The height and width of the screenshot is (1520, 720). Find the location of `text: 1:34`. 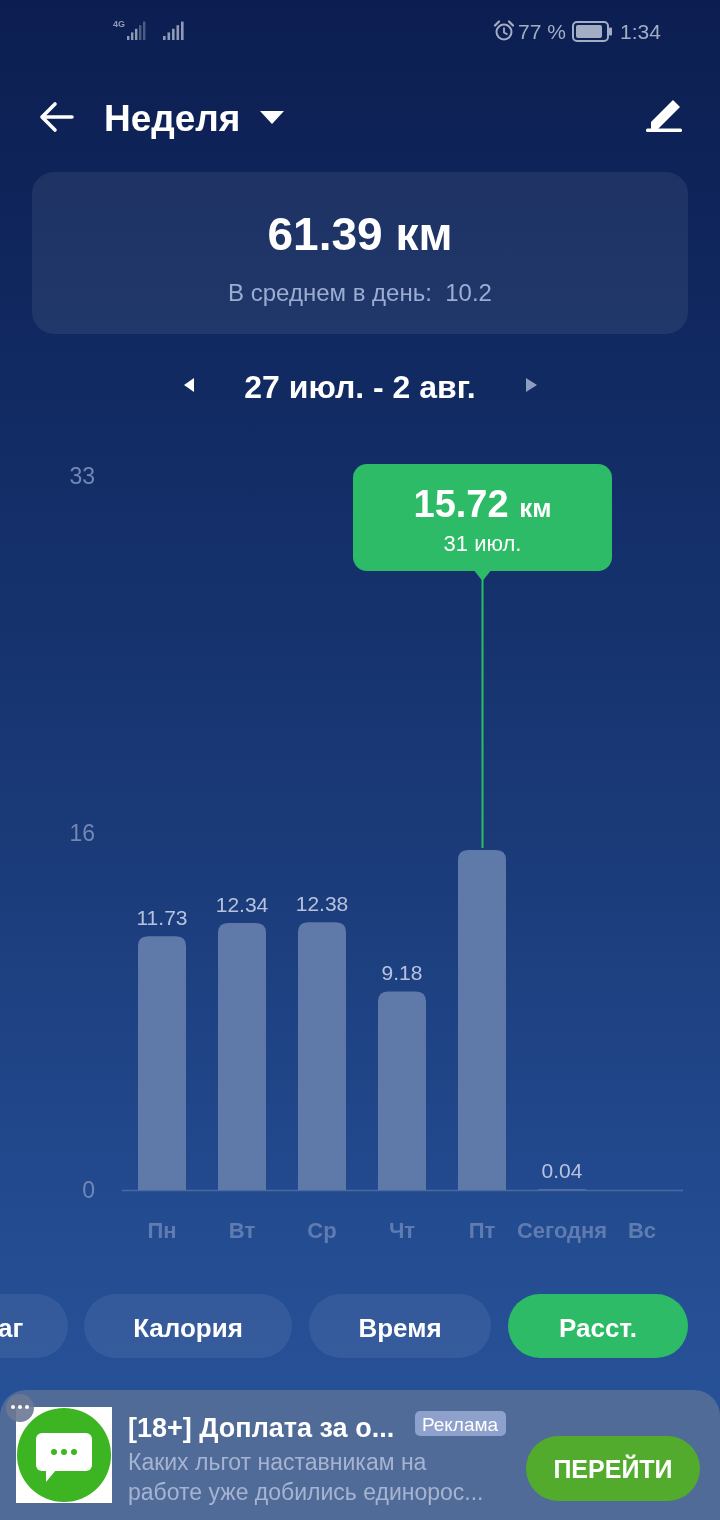

text: 1:34 is located at coordinates (641, 31).